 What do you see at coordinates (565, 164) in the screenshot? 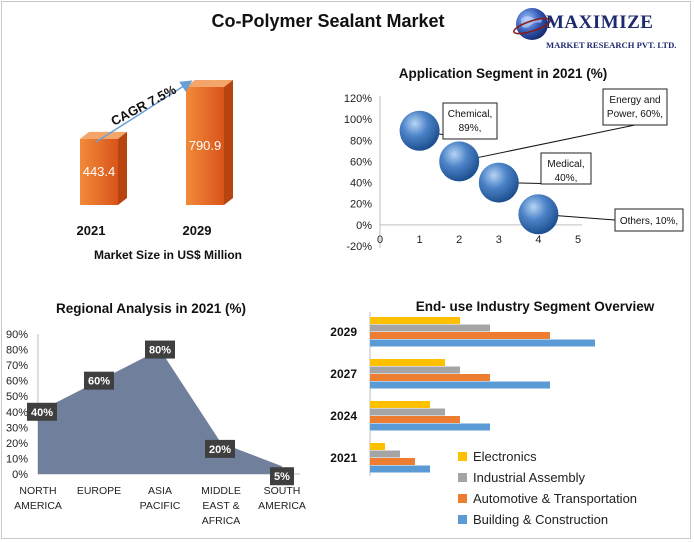
I see `app-point-label: Medical,` at bounding box center [565, 164].